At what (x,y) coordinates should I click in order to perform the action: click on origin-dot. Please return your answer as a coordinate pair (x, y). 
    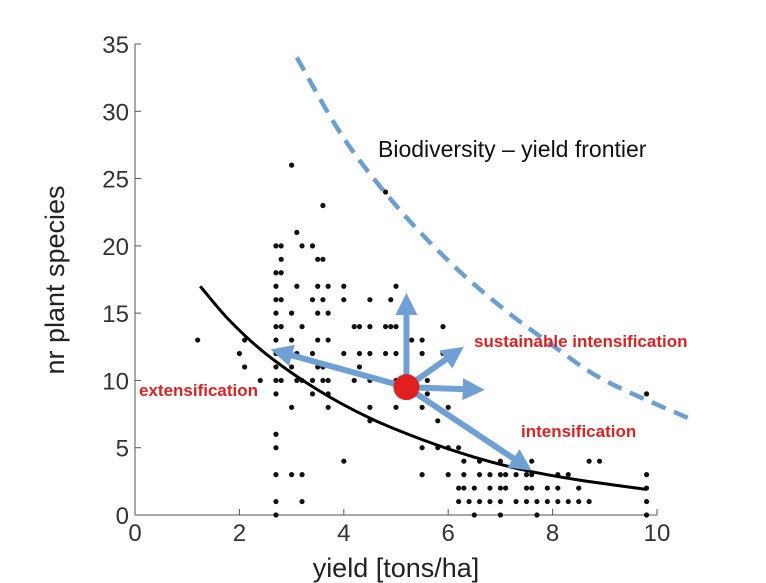
    Looking at the image, I should click on (406, 387).